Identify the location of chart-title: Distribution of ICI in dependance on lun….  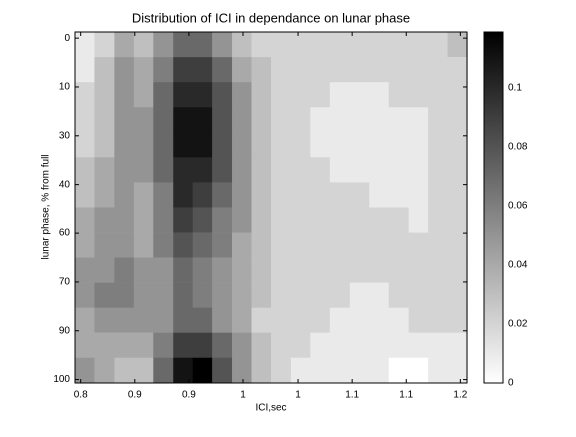
(271, 17).